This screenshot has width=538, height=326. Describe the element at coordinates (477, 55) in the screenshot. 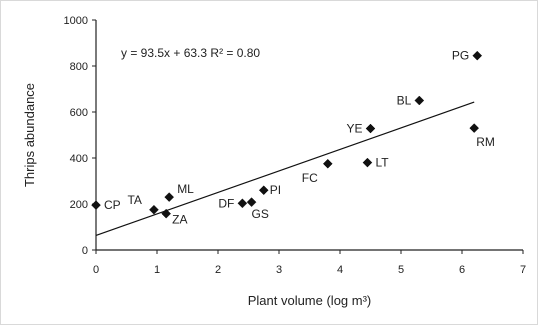

I see `point-pg` at that location.